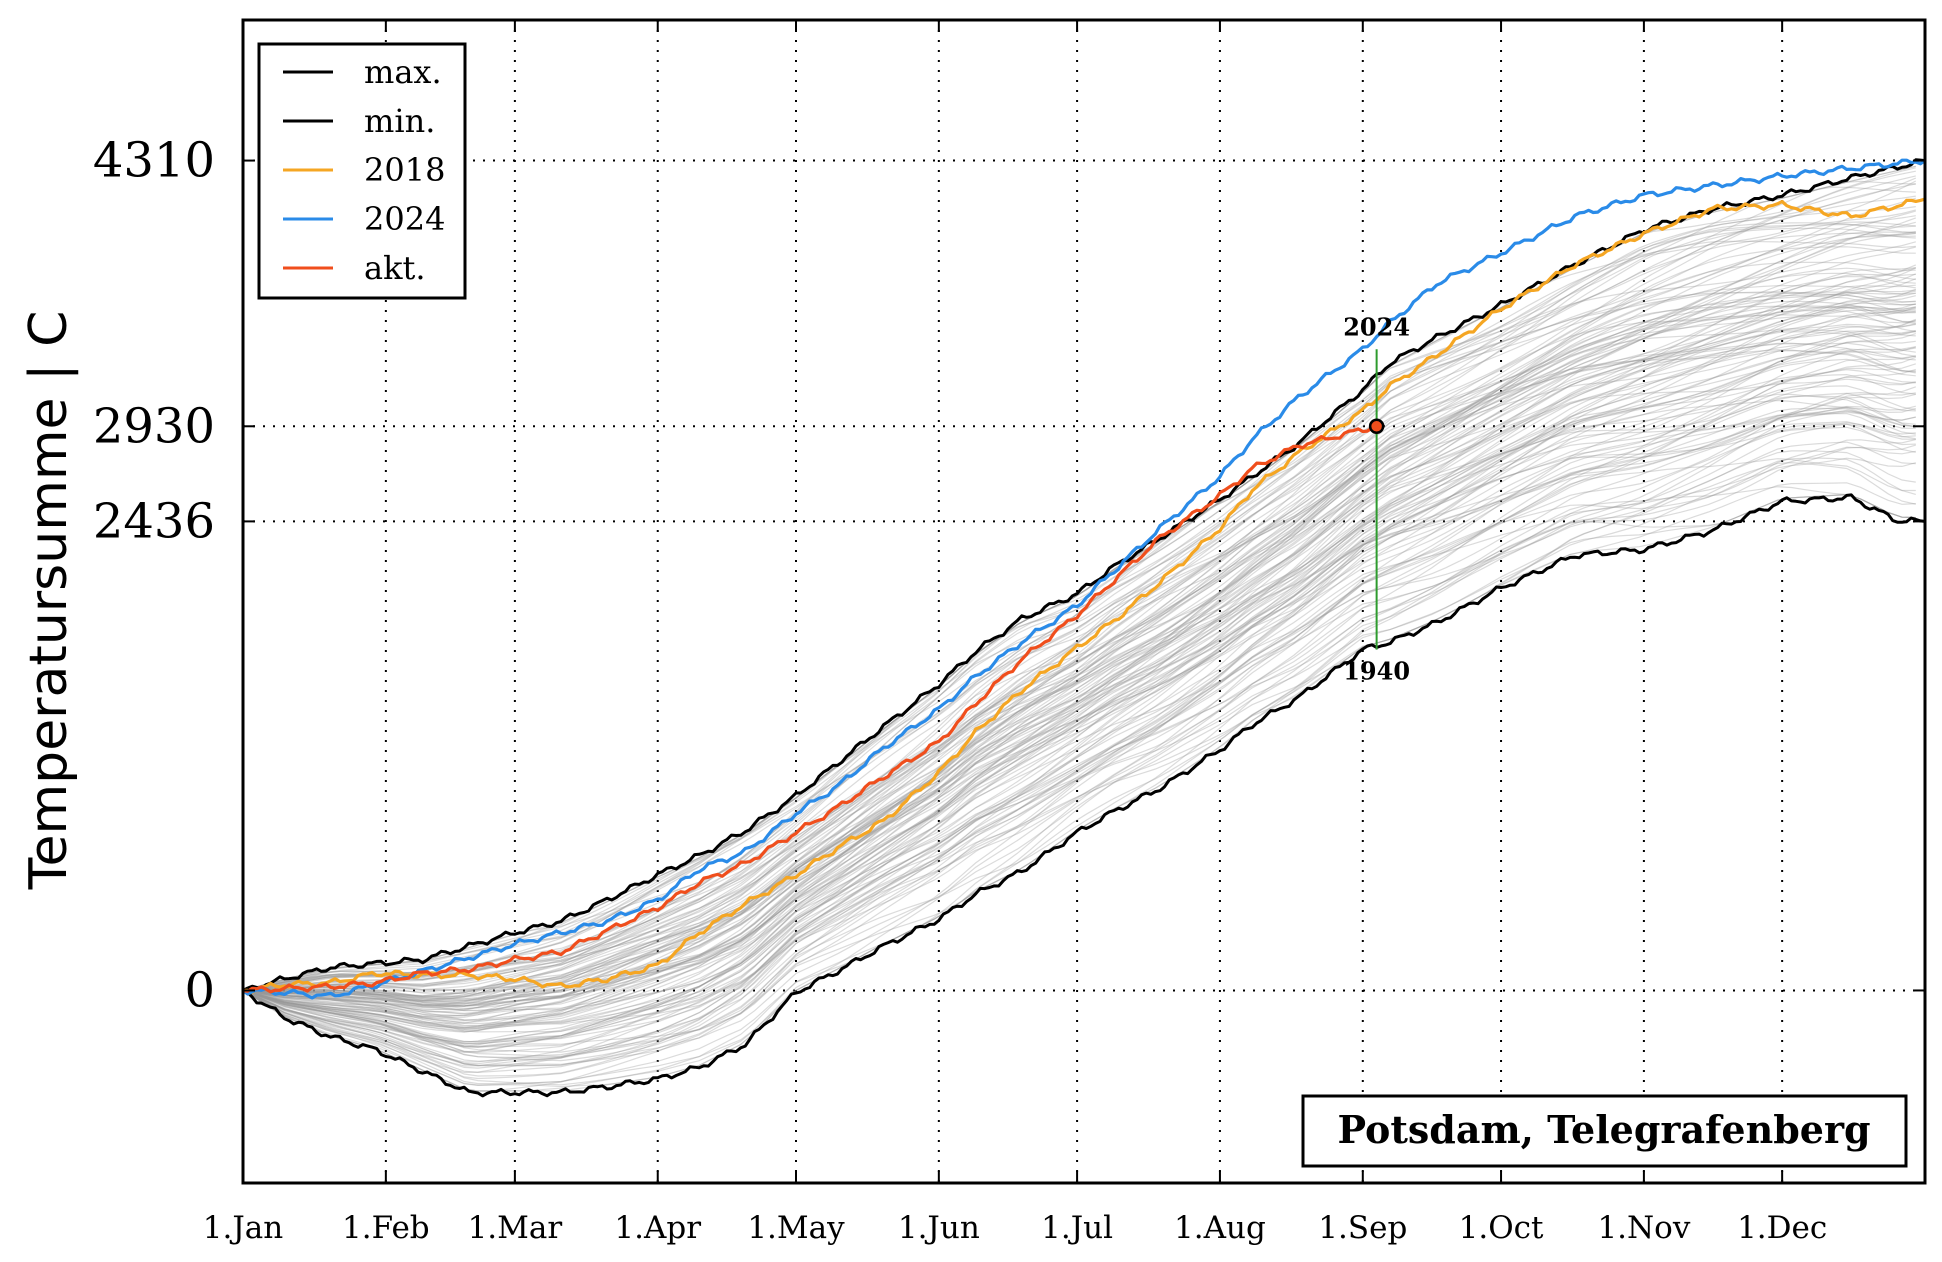 The image size is (1942, 1262). Describe the element at coordinates (403, 72) in the screenshot. I see `legend-label: max.` at that location.